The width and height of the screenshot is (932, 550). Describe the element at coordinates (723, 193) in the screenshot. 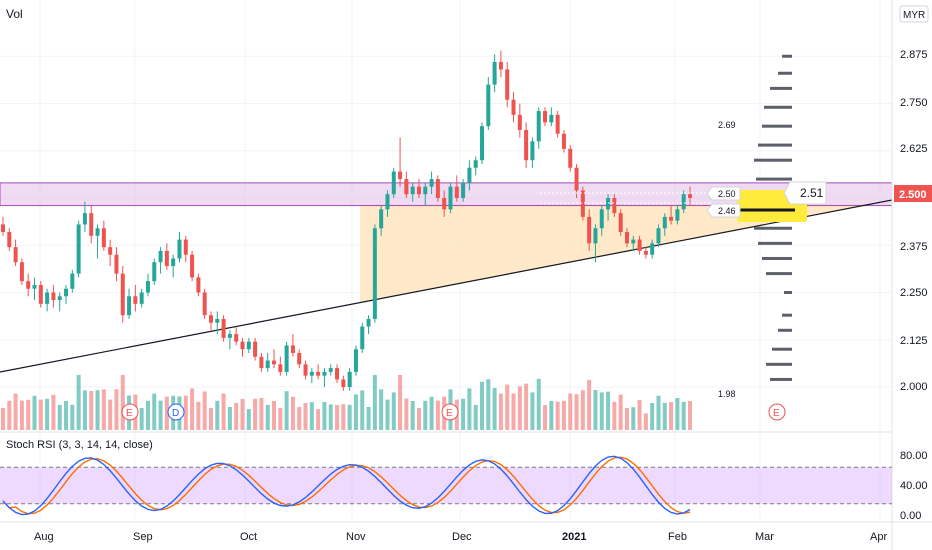

I see `level-a-tag: 2.50` at that location.